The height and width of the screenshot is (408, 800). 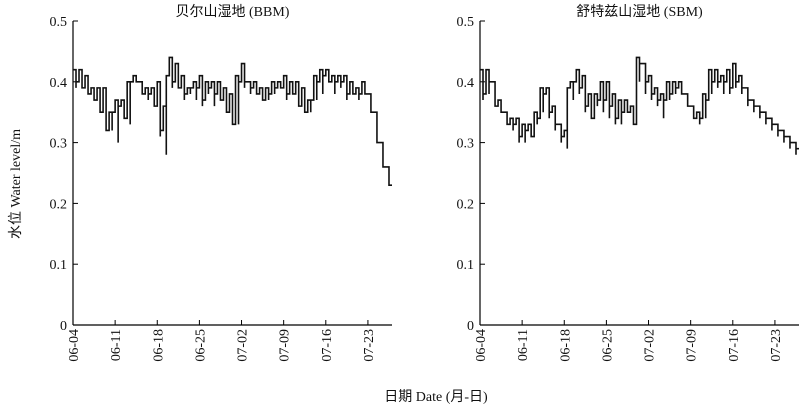 What do you see at coordinates (639, 12) in the screenshot?
I see `chart-title: 舒特兹山湿地 (SBM)` at bounding box center [639, 12].